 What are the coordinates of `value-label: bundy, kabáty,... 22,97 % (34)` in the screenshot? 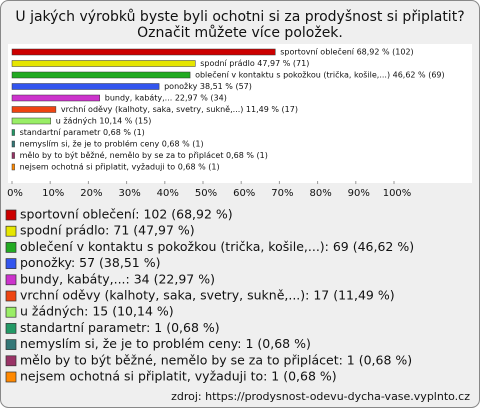 It's located at (166, 98).